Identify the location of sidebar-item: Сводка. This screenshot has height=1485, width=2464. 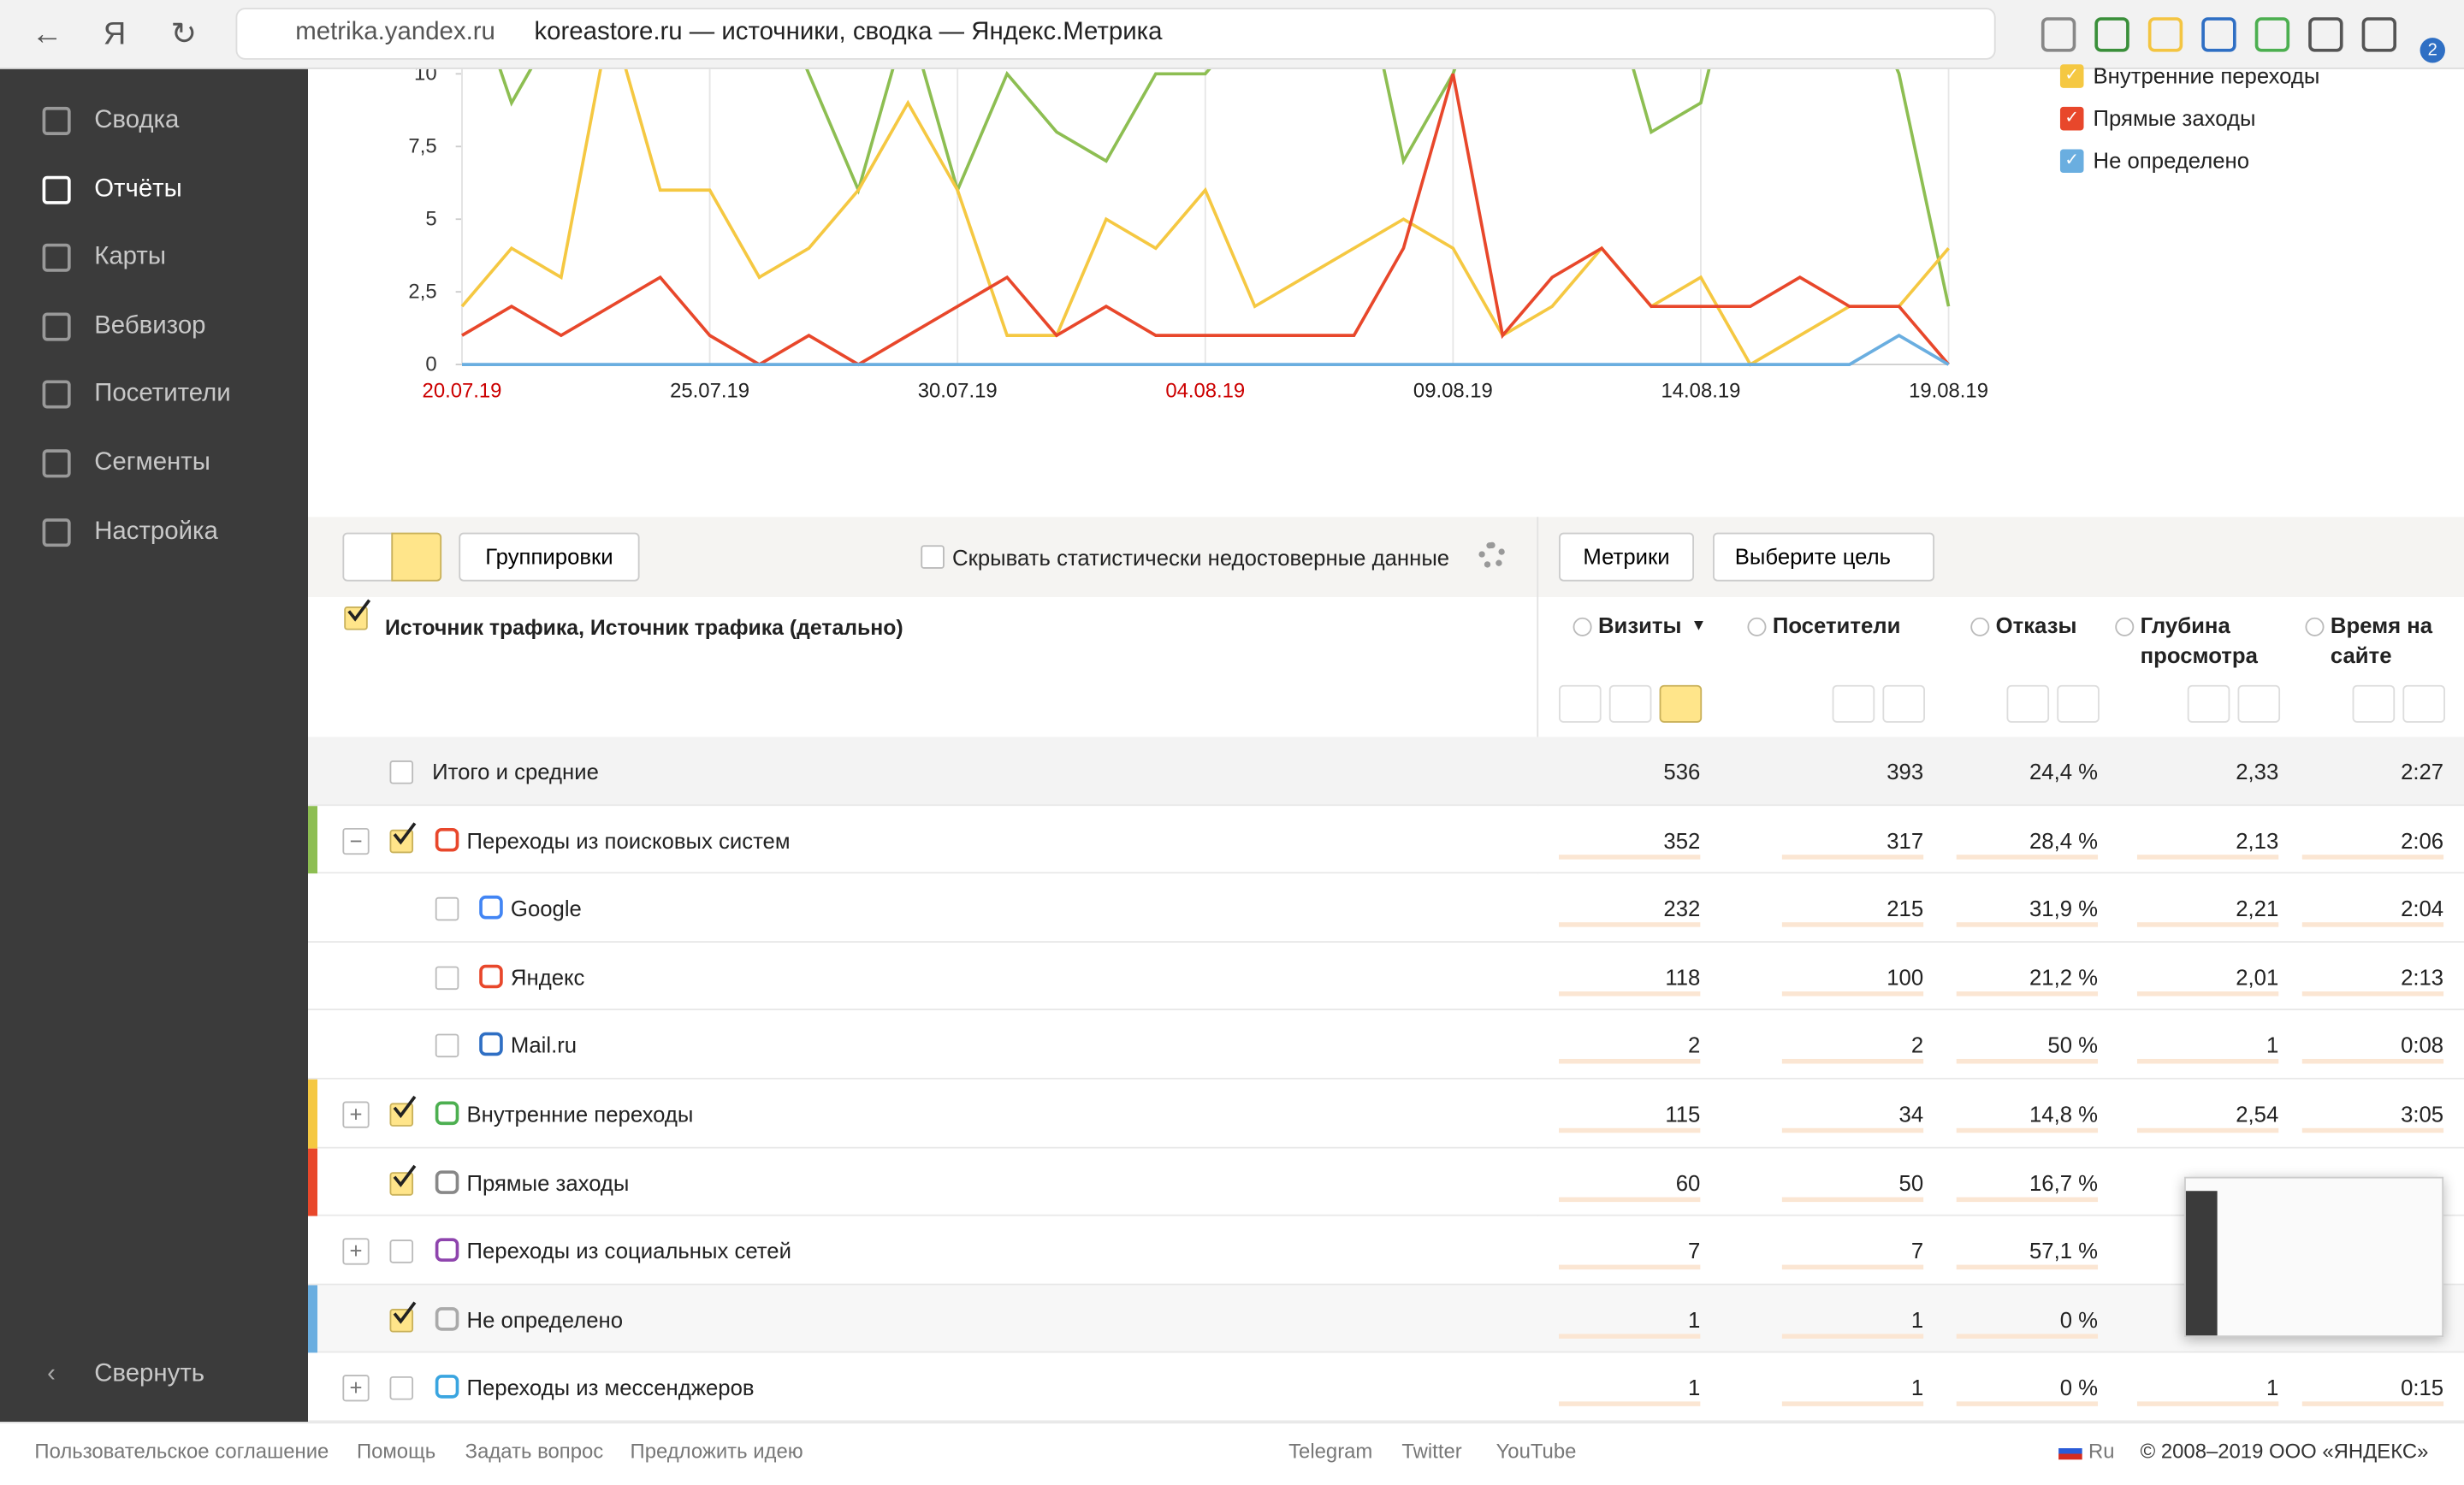
(137, 120).